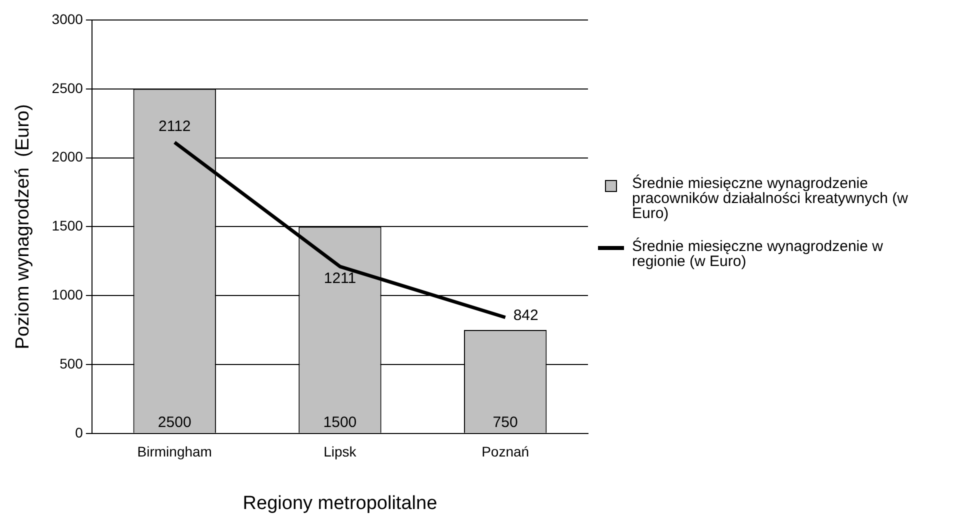 The image size is (964, 527). Describe the element at coordinates (340, 423) in the screenshot. I see `data-label: 1500` at that location.